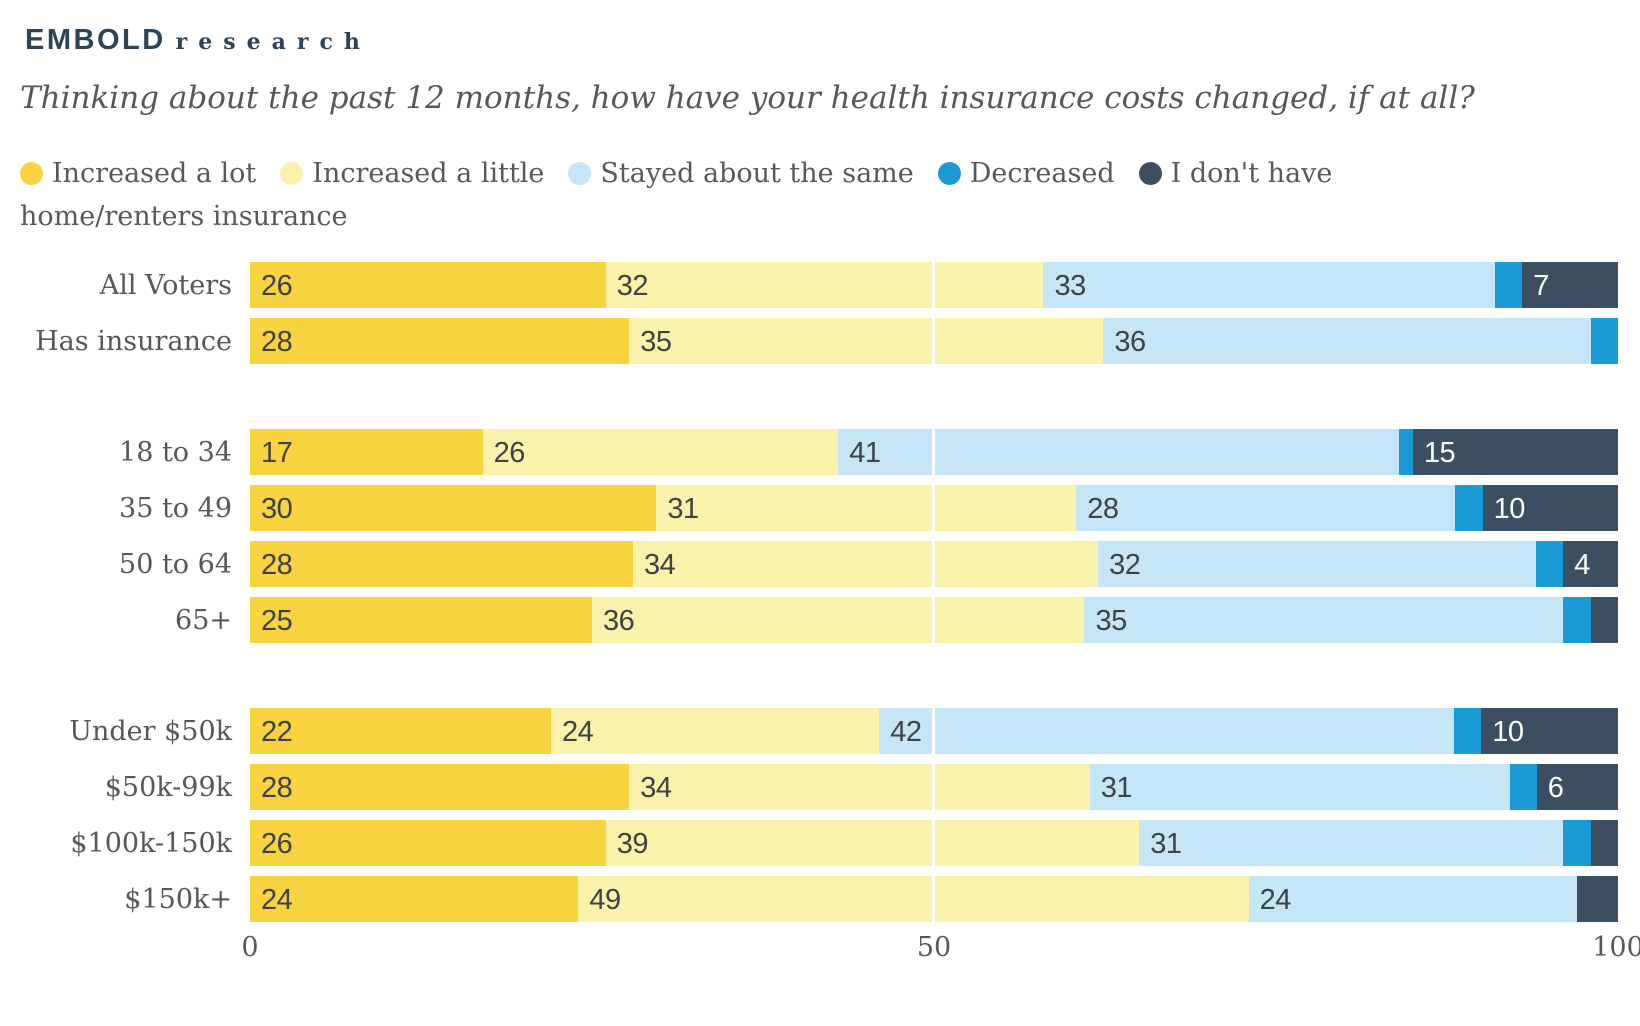  What do you see at coordinates (277, 509) in the screenshot?
I see `bar-value-label: 30` at bounding box center [277, 509].